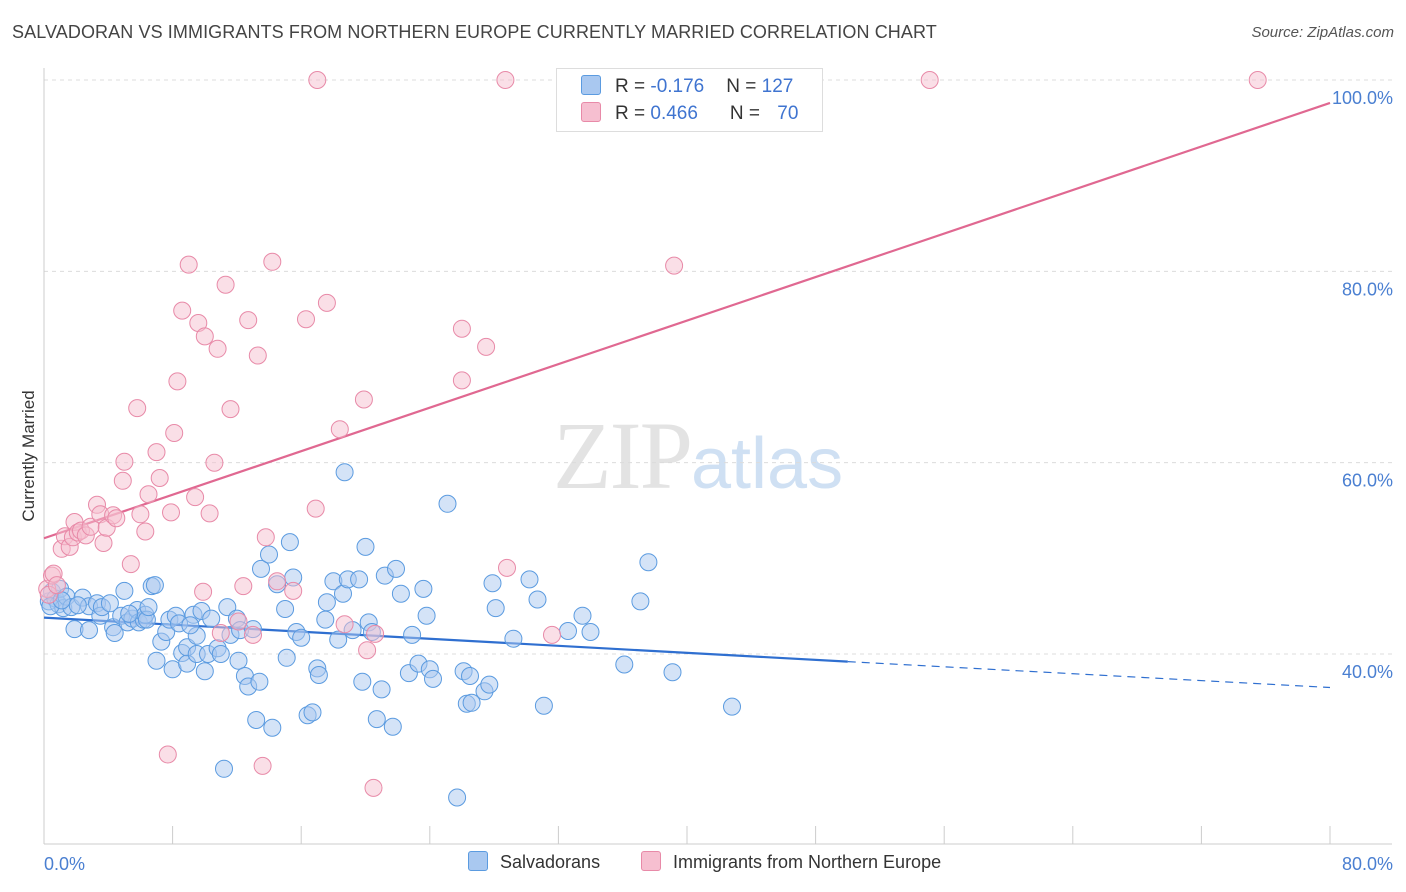 The image size is (1406, 892). I want to click on legend-swatch-pink, so click(591, 112).